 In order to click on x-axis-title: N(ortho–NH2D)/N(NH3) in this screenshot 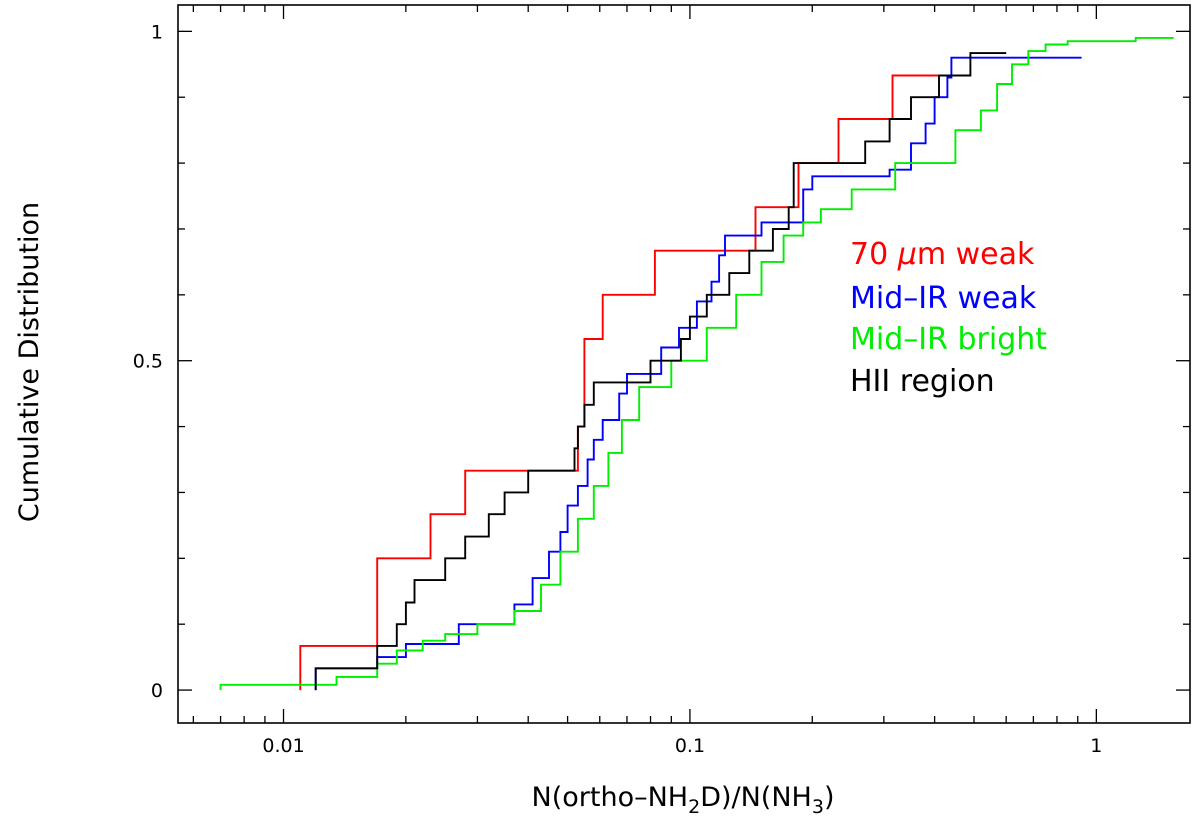, I will do `click(683, 800)`.